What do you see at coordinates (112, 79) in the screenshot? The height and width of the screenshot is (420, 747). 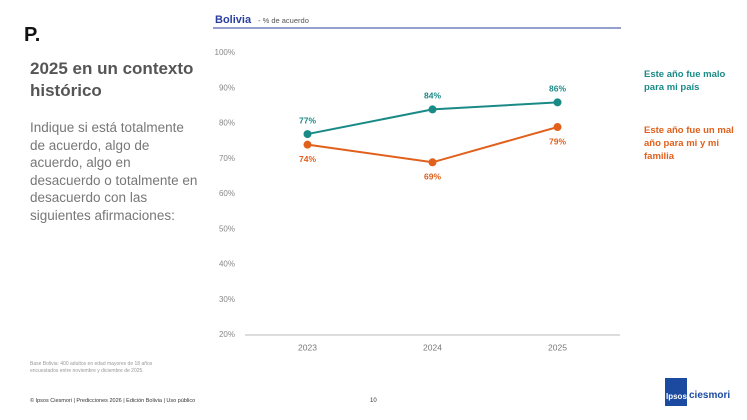 I see `slide-title: 2025 en un contexto histórico` at bounding box center [112, 79].